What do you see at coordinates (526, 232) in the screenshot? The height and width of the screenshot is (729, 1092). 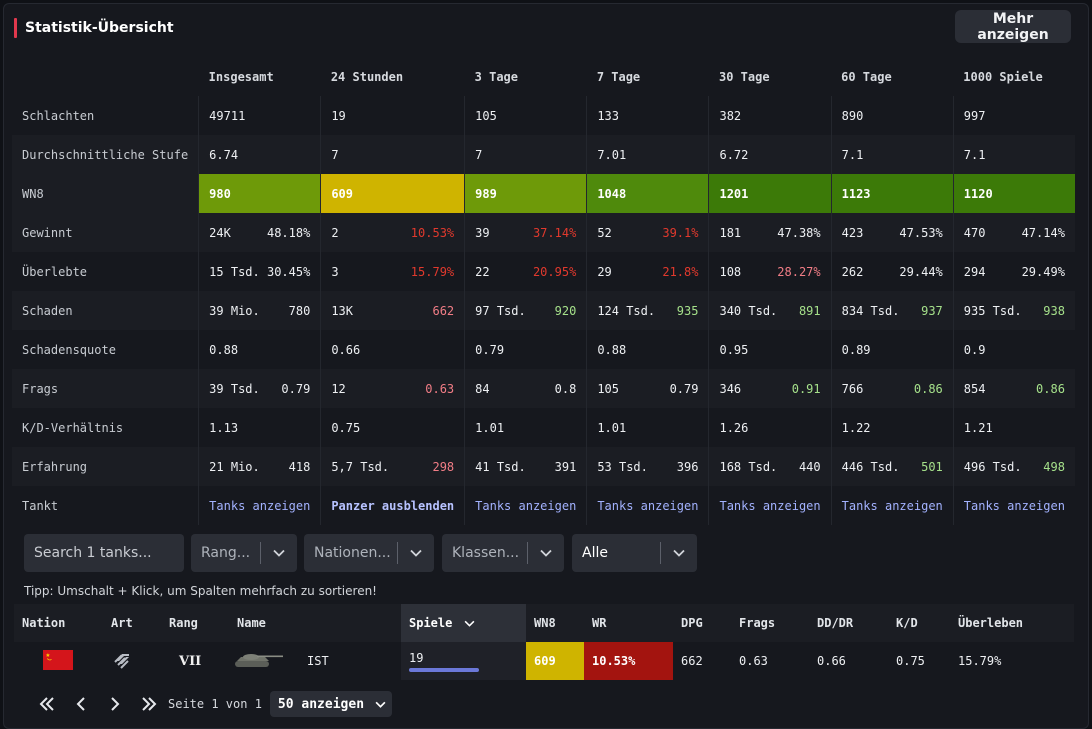 I see `stat-cell: 39 37.14%` at bounding box center [526, 232].